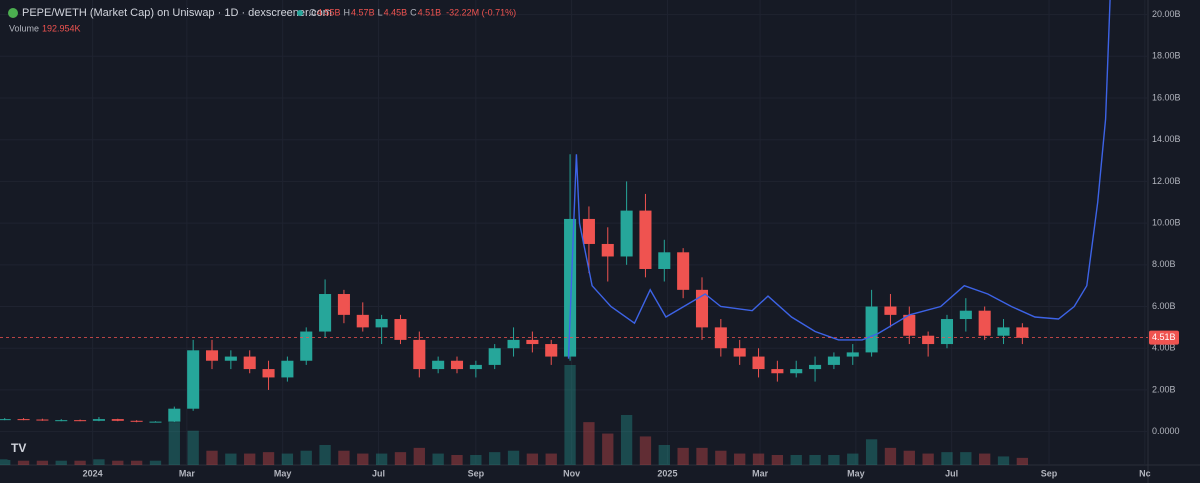  What do you see at coordinates (187, 473) in the screenshot?
I see `x-tick-label: Mar` at bounding box center [187, 473].